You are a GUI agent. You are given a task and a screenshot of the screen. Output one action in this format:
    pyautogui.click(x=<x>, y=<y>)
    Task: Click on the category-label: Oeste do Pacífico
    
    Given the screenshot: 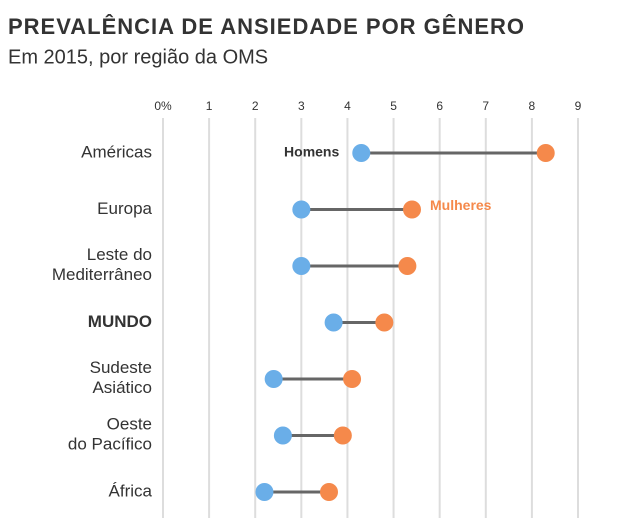 What is the action you would take?
    pyautogui.click(x=110, y=434)
    